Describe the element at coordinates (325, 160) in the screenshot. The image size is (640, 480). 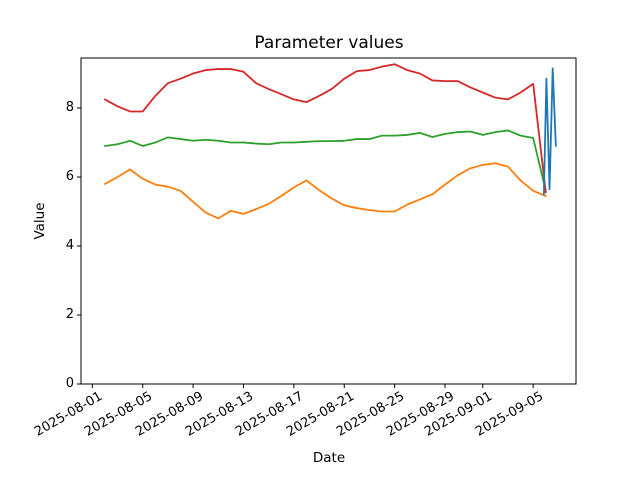
I see `green-series-line` at that location.